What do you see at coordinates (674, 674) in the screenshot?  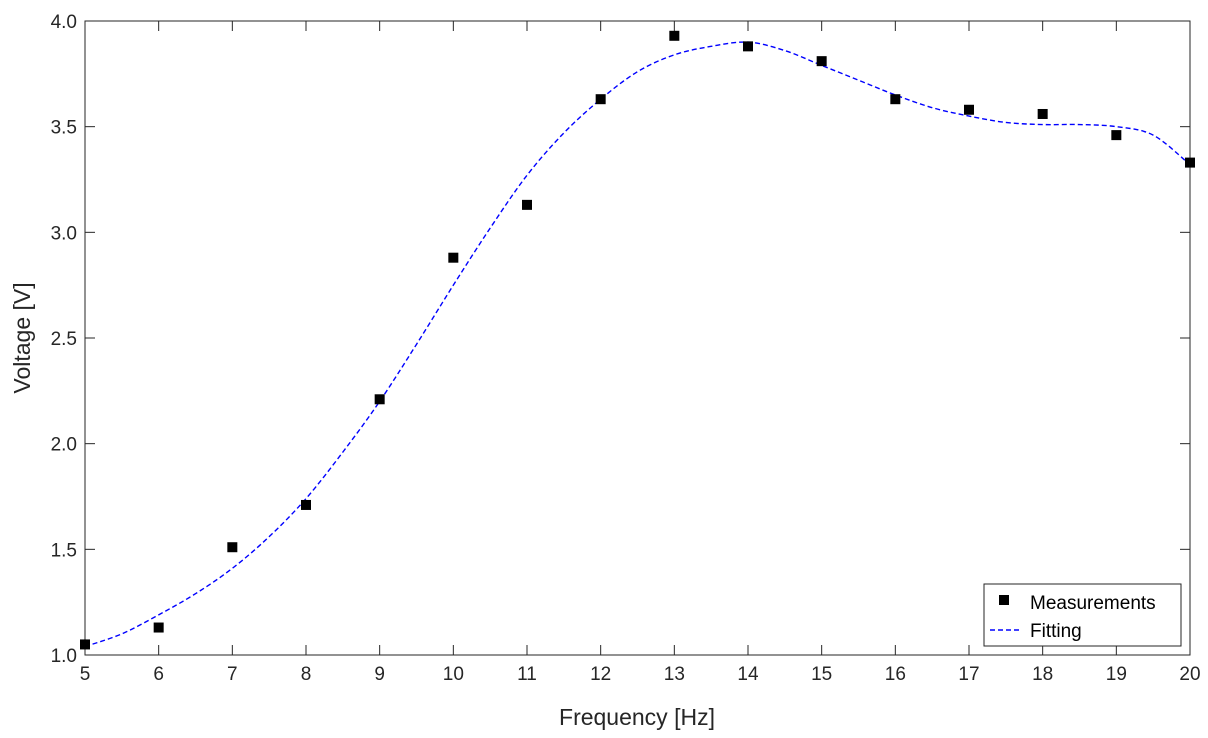 I see `x-tick-label: 13` at bounding box center [674, 674].